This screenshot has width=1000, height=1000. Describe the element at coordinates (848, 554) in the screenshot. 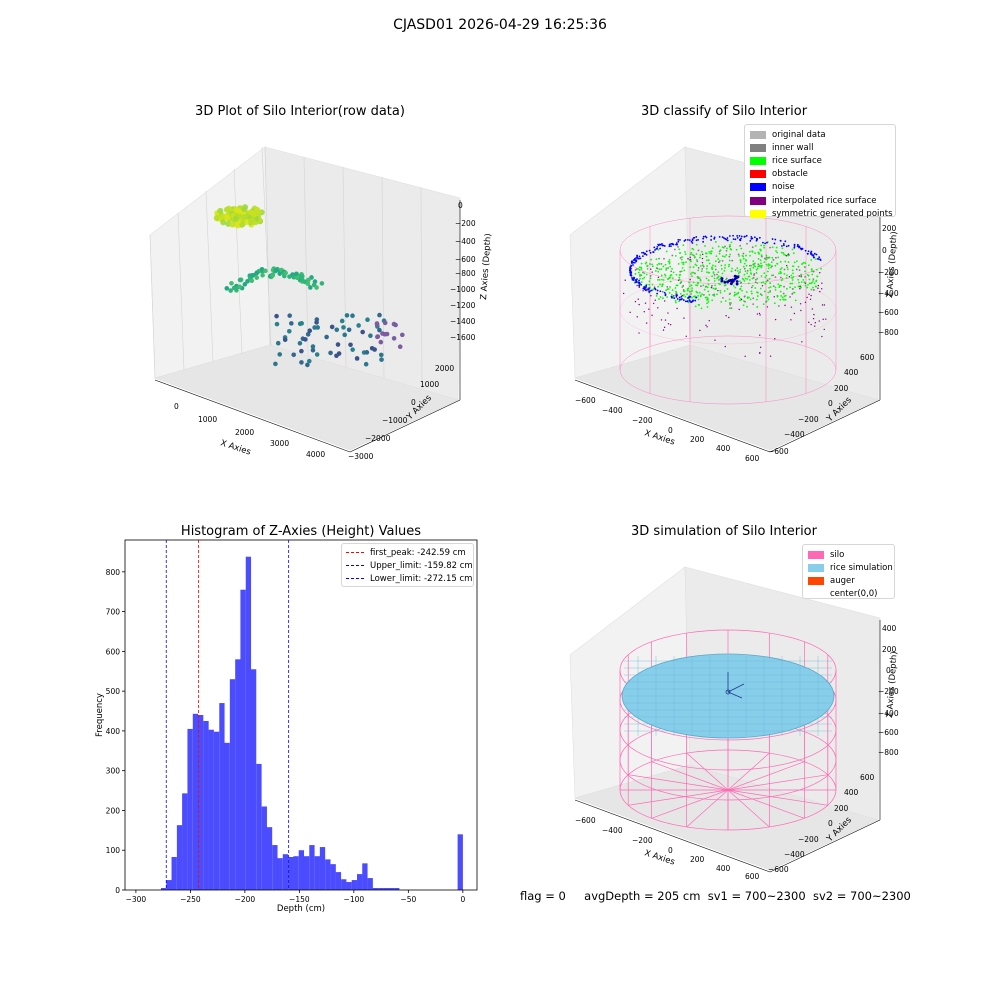

I see `legend-item: silo` at that location.